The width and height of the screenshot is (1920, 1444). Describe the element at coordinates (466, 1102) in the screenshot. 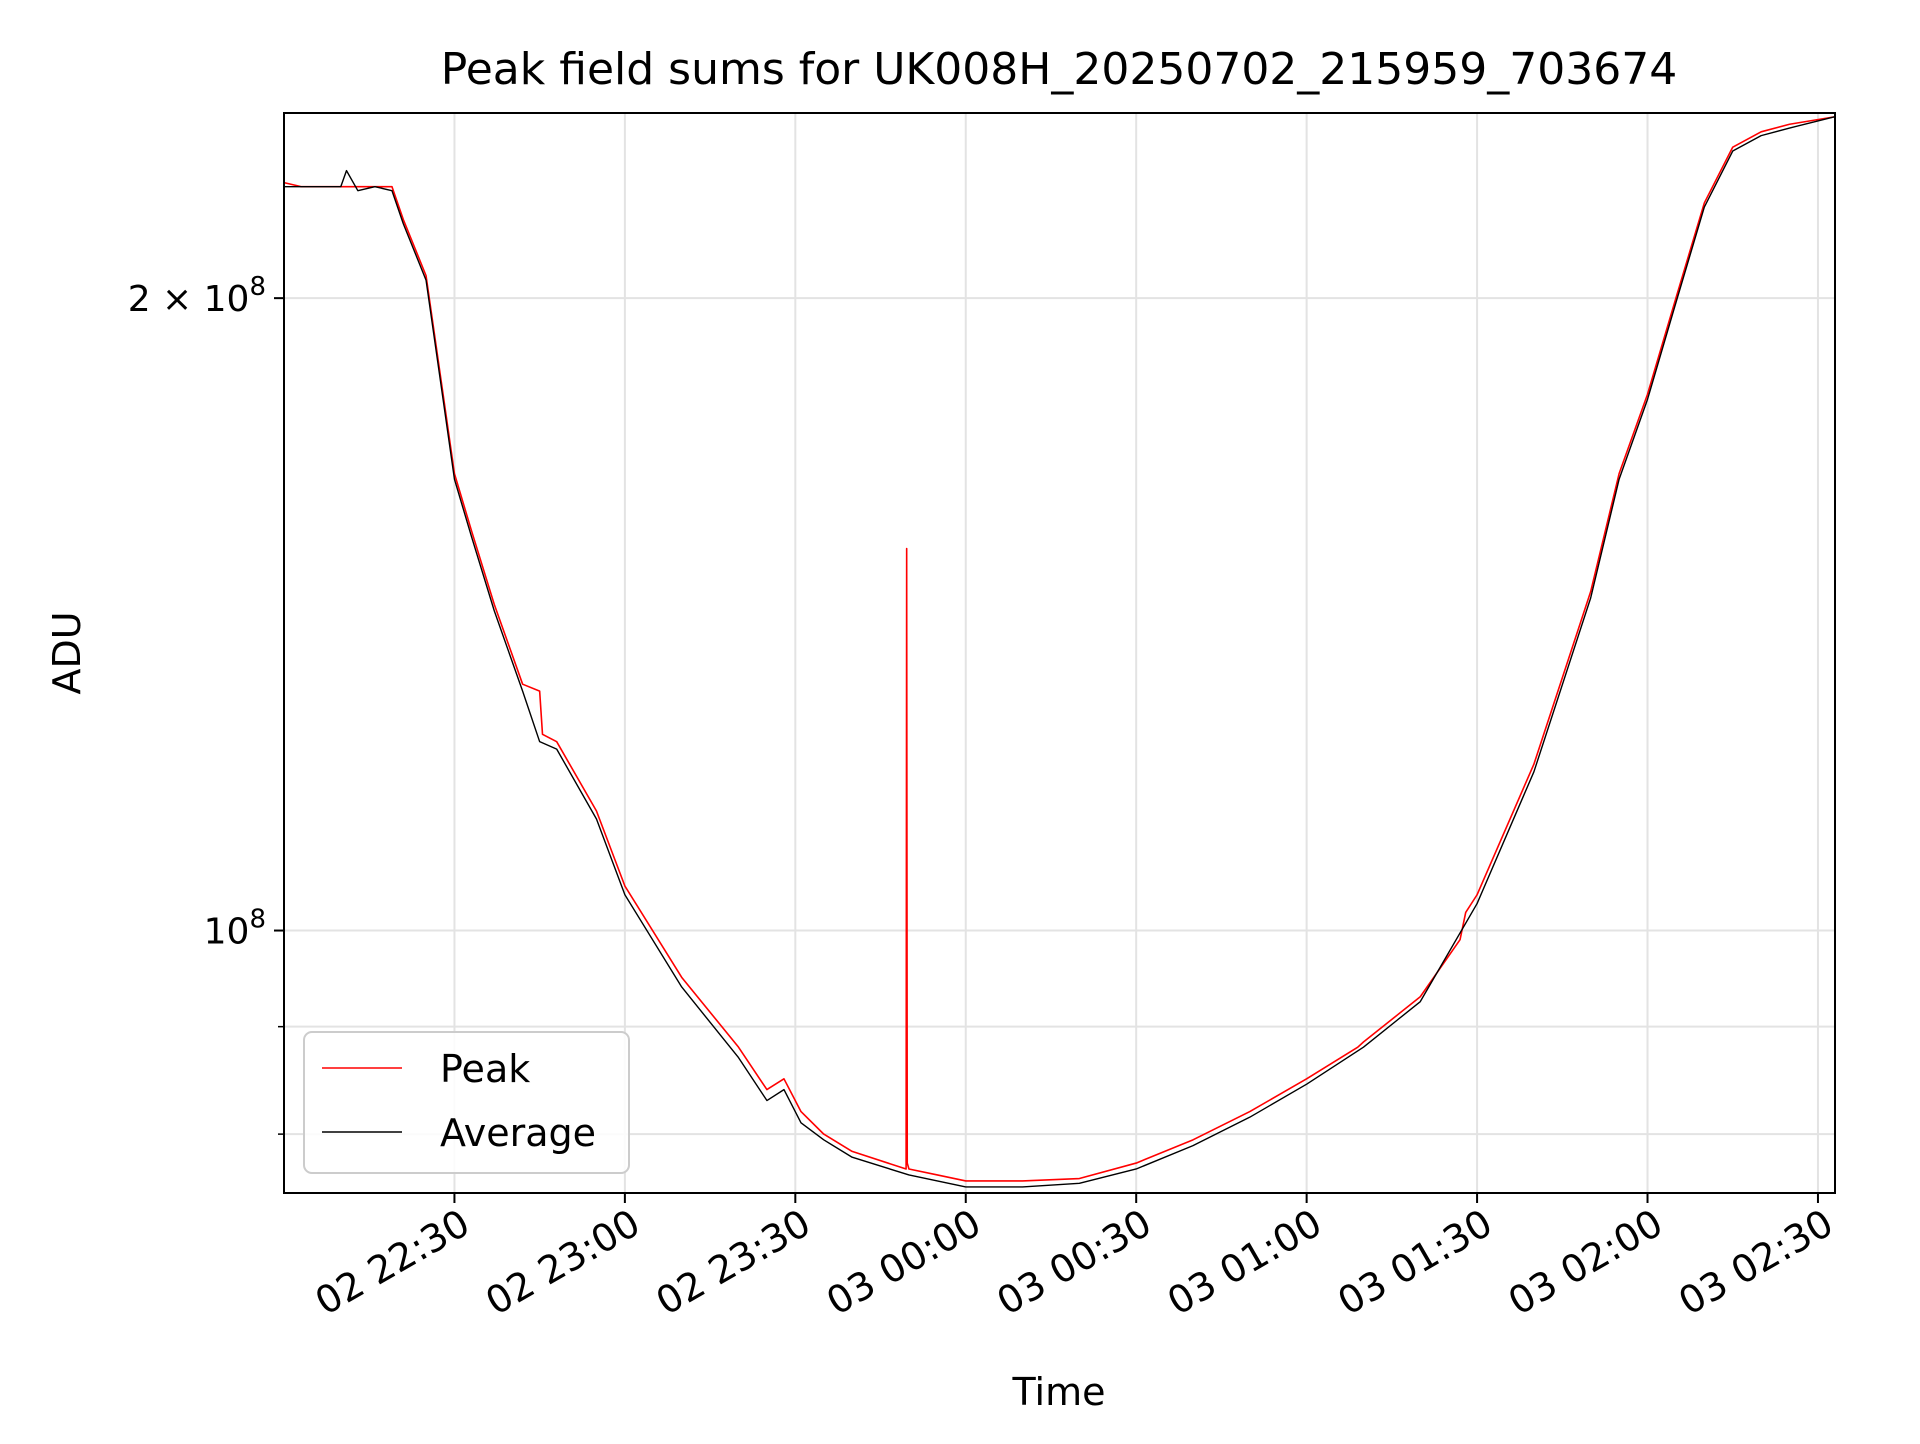

I see `legend: Peak Average` at that location.